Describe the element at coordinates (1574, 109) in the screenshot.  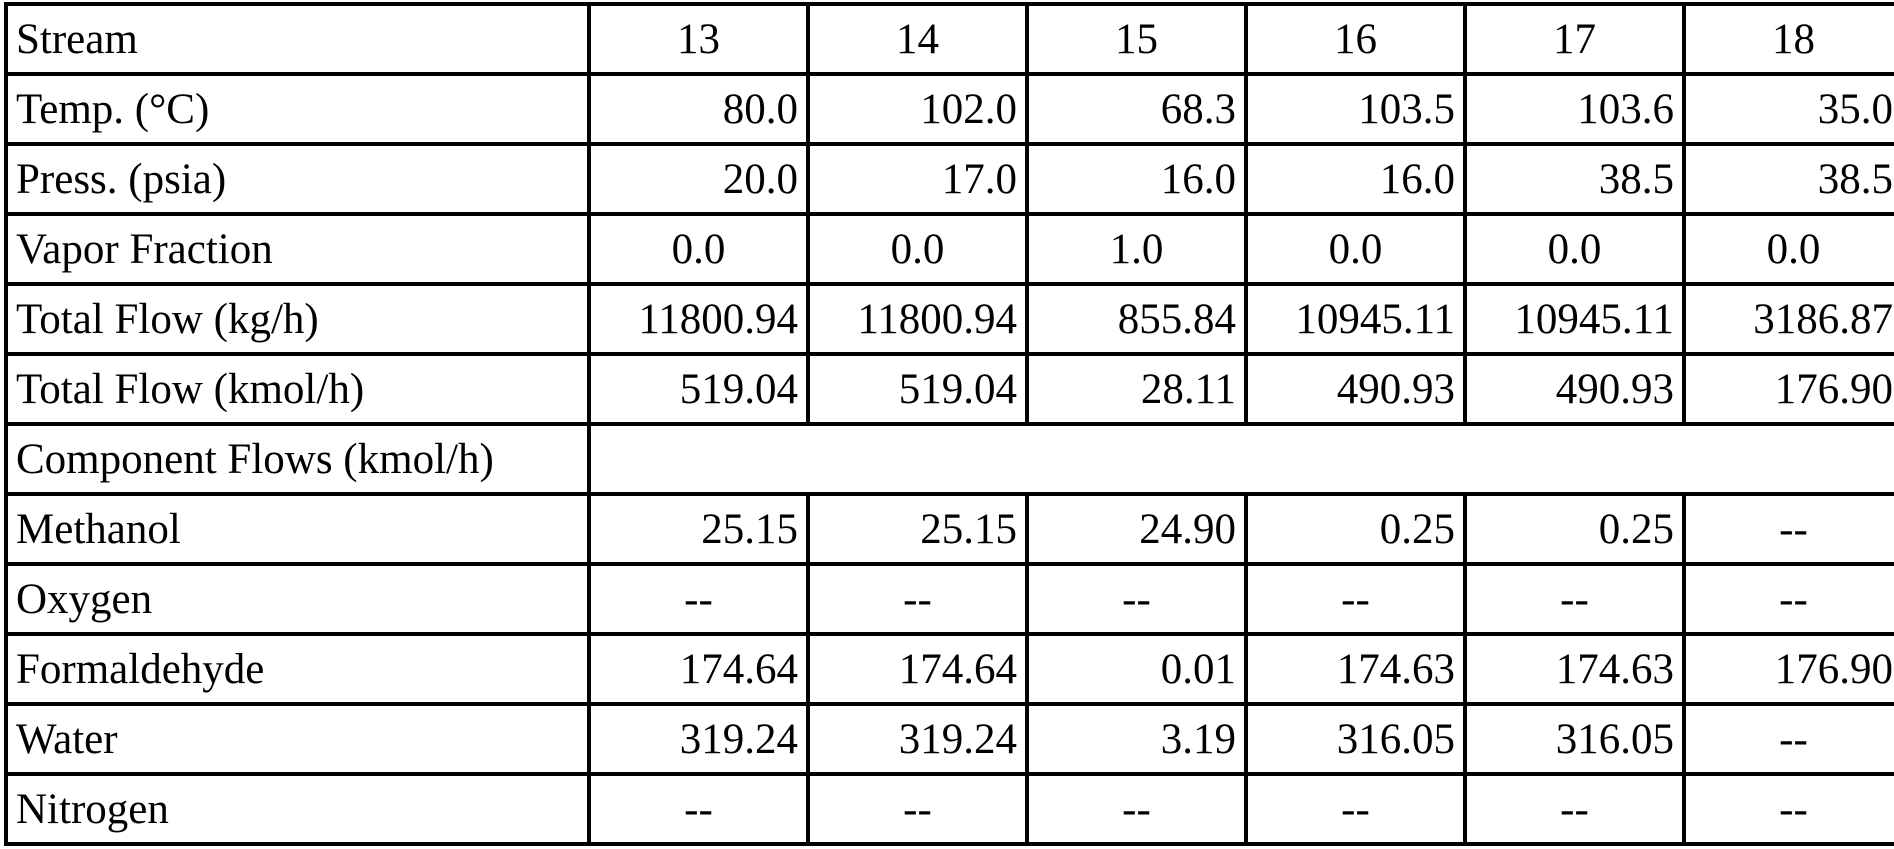
I see `value-cell: 103.6` at that location.